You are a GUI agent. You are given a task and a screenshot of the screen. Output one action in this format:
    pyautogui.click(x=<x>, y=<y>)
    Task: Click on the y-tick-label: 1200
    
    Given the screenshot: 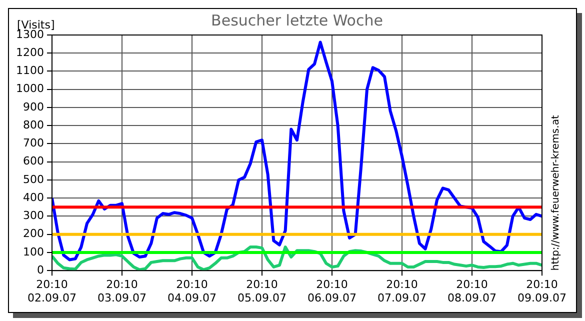 What is the action you would take?
    pyautogui.click(x=30, y=52)
    